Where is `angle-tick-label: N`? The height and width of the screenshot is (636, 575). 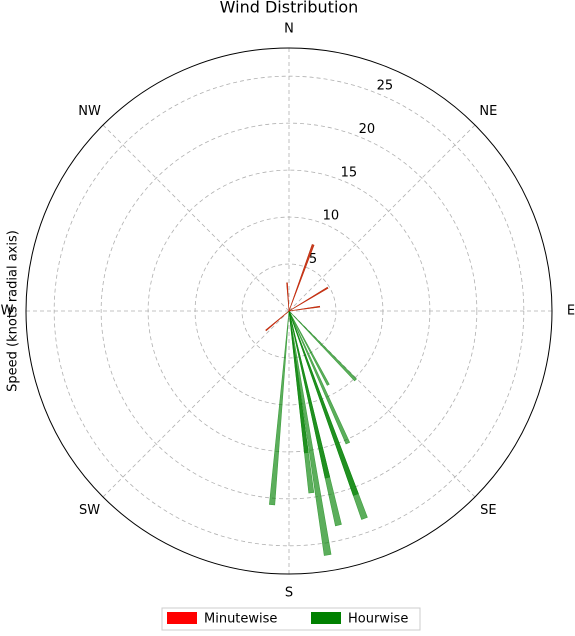
angle-tick-label: N is located at coordinates (289, 29).